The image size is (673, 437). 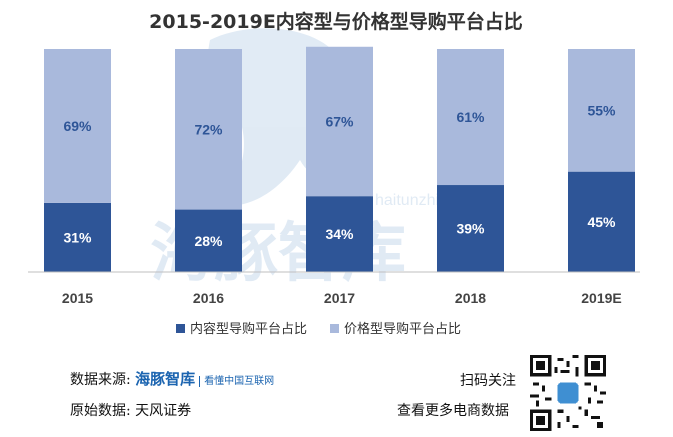 I want to click on bar-price-2017, so click(x=339, y=121).